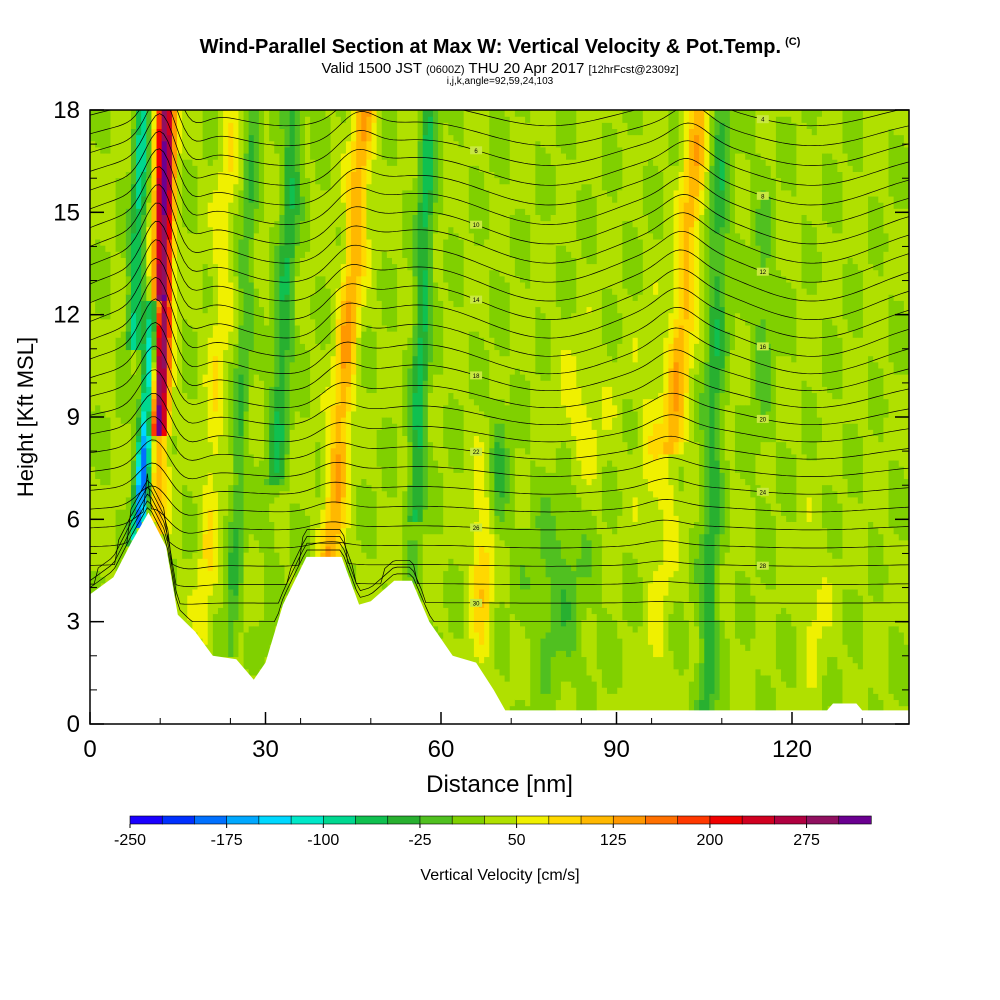  What do you see at coordinates (73, 724) in the screenshot?
I see `y-tick-label: 0` at bounding box center [73, 724].